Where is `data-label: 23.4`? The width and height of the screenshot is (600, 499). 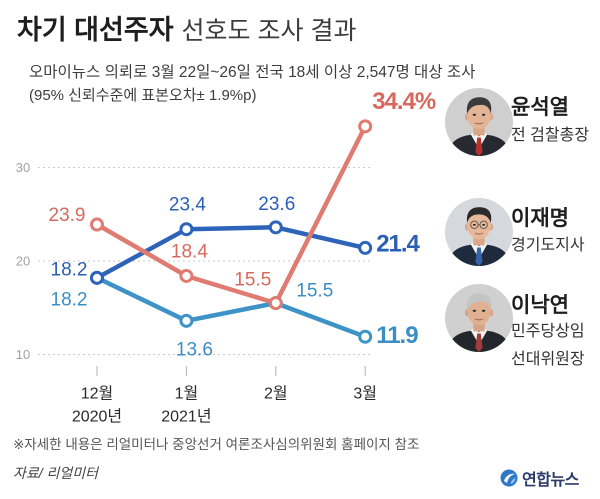 data-label: 23.4 is located at coordinates (187, 205).